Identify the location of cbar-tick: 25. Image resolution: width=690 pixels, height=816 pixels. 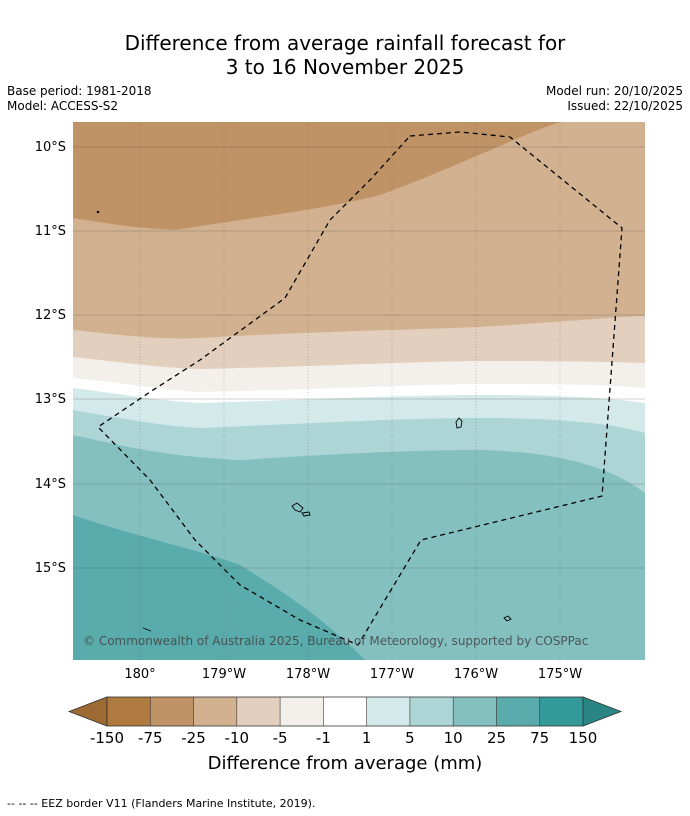
(496, 738).